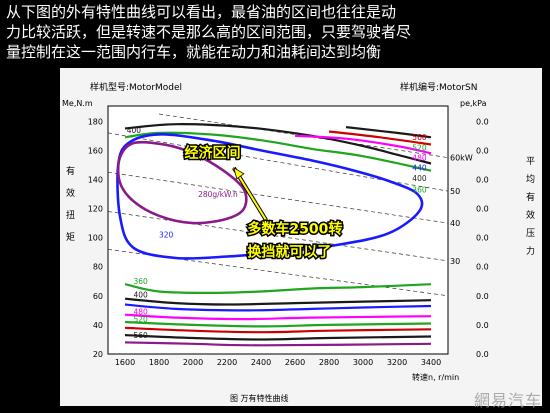  I want to click on x-tick-label: 2400, so click(261, 362).